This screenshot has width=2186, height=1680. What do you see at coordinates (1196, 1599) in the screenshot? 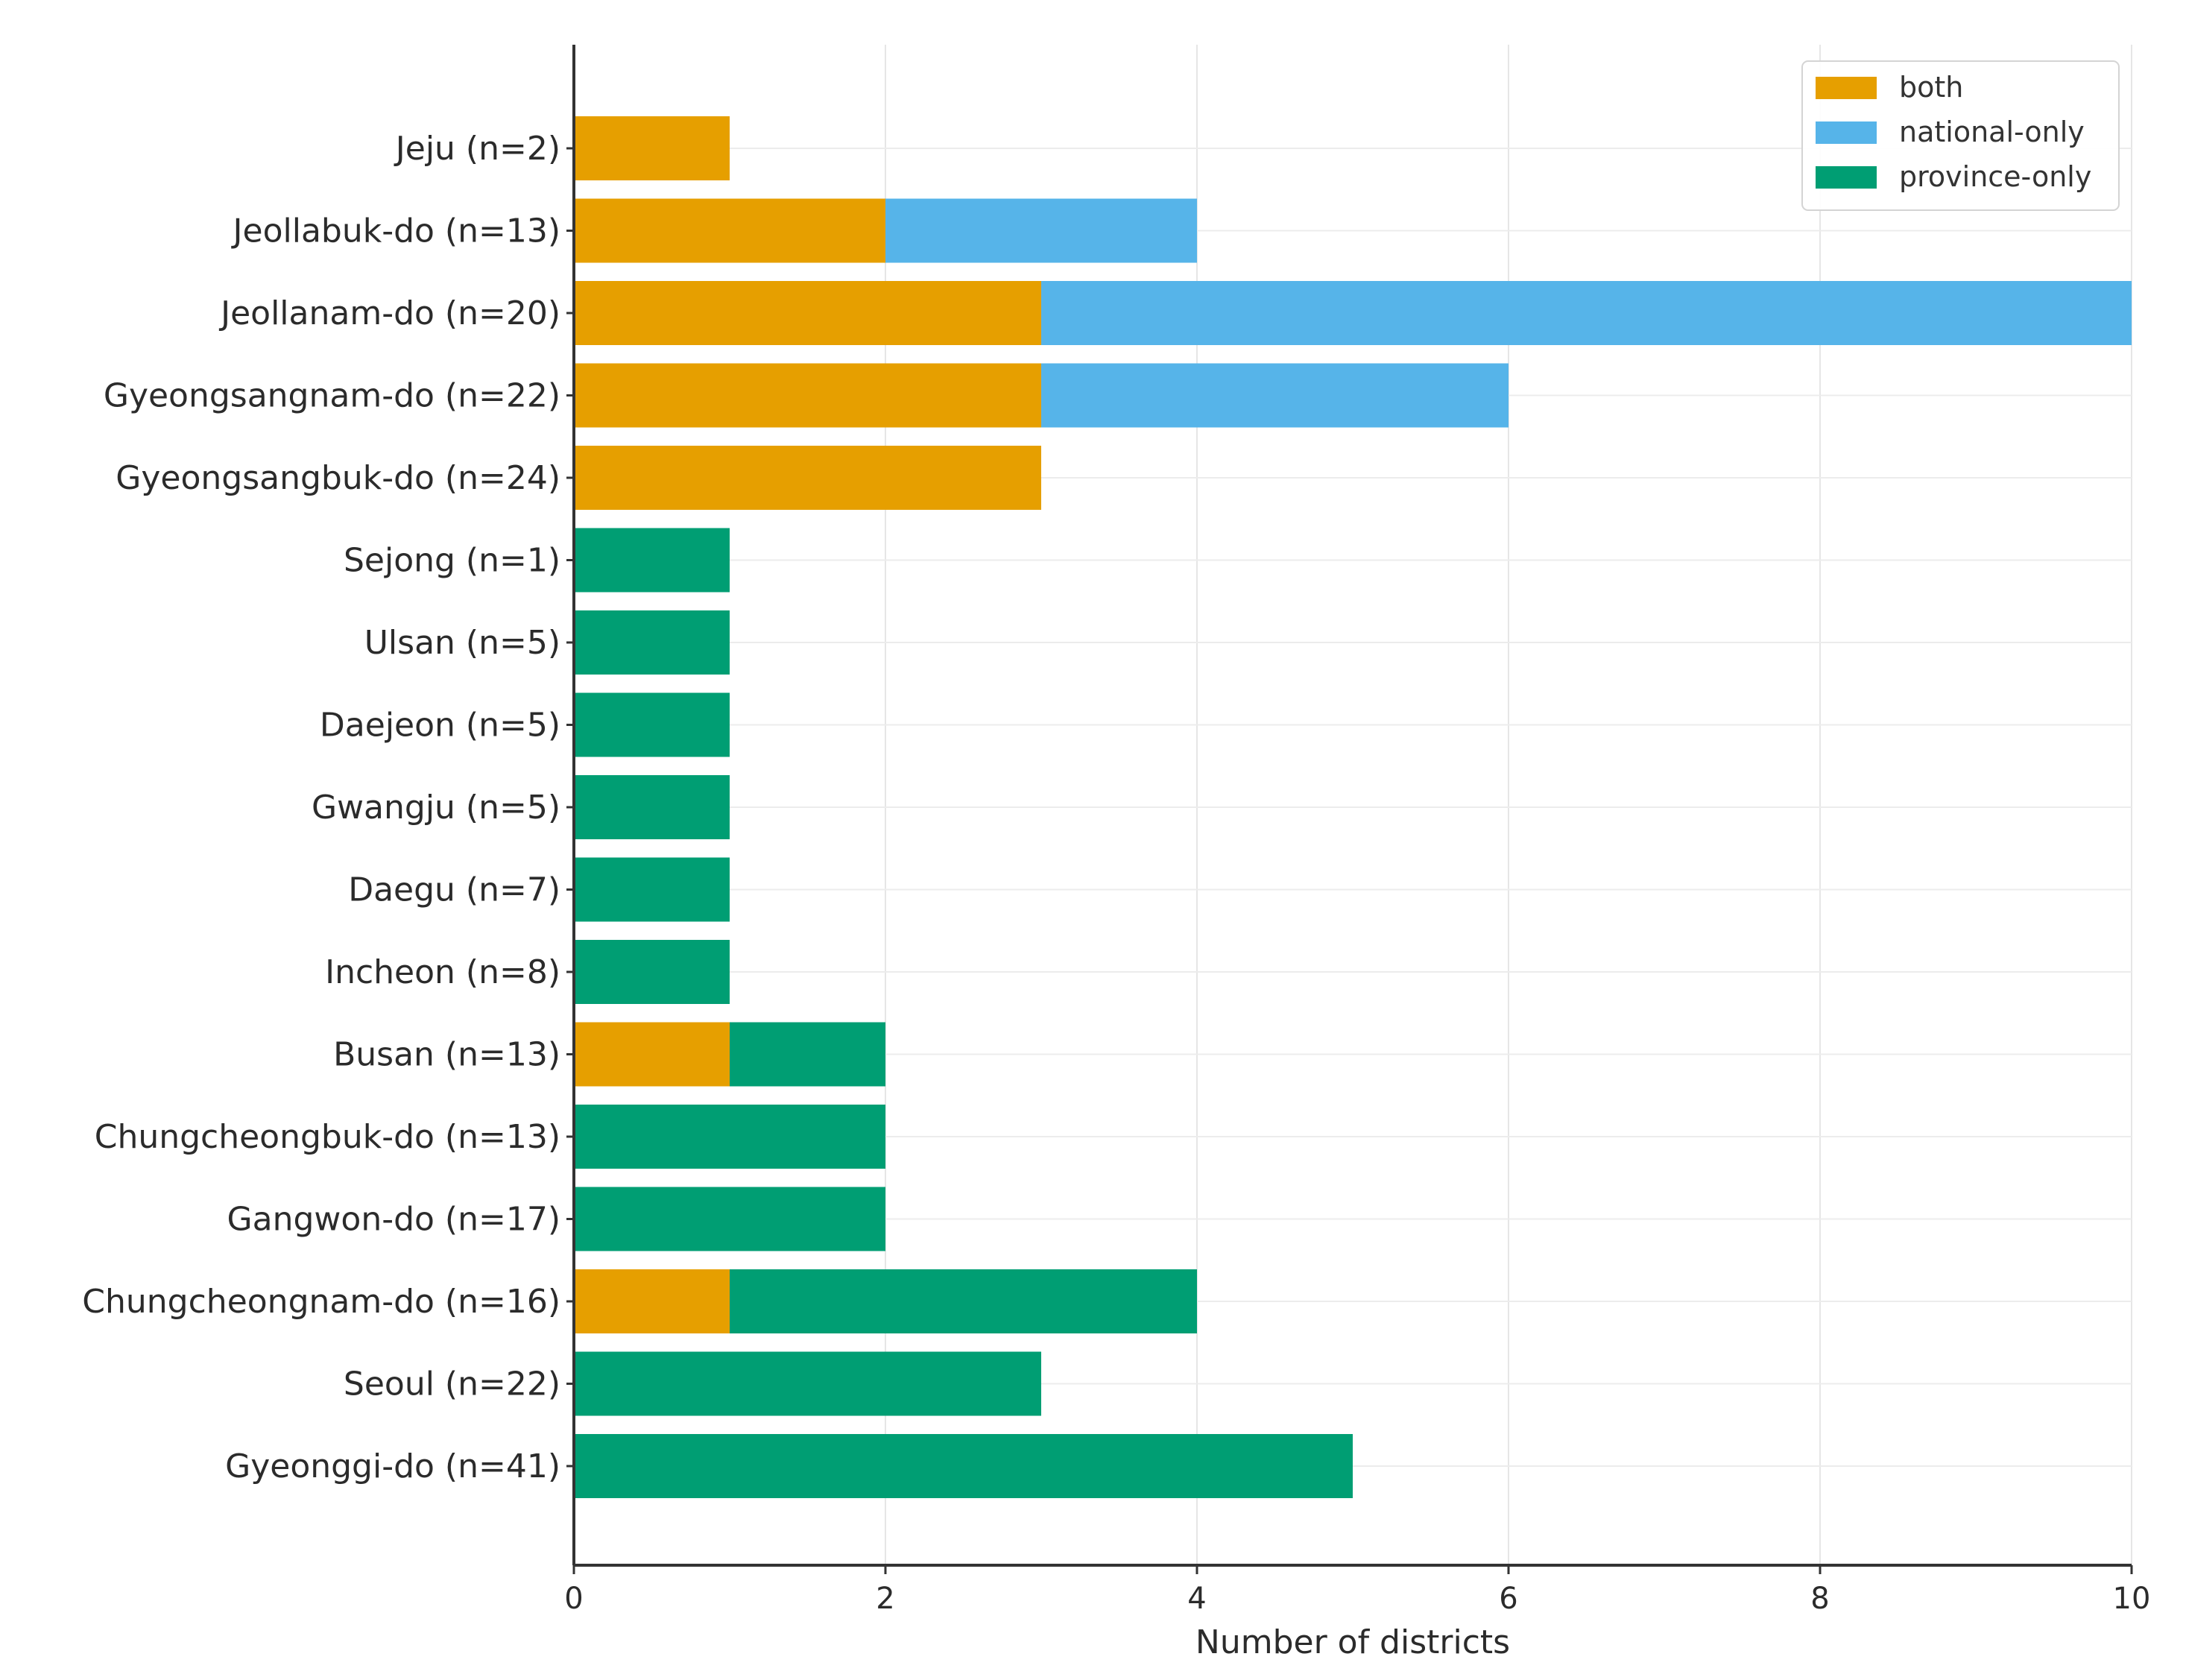
I see `x-tick-label: 4` at bounding box center [1196, 1599].